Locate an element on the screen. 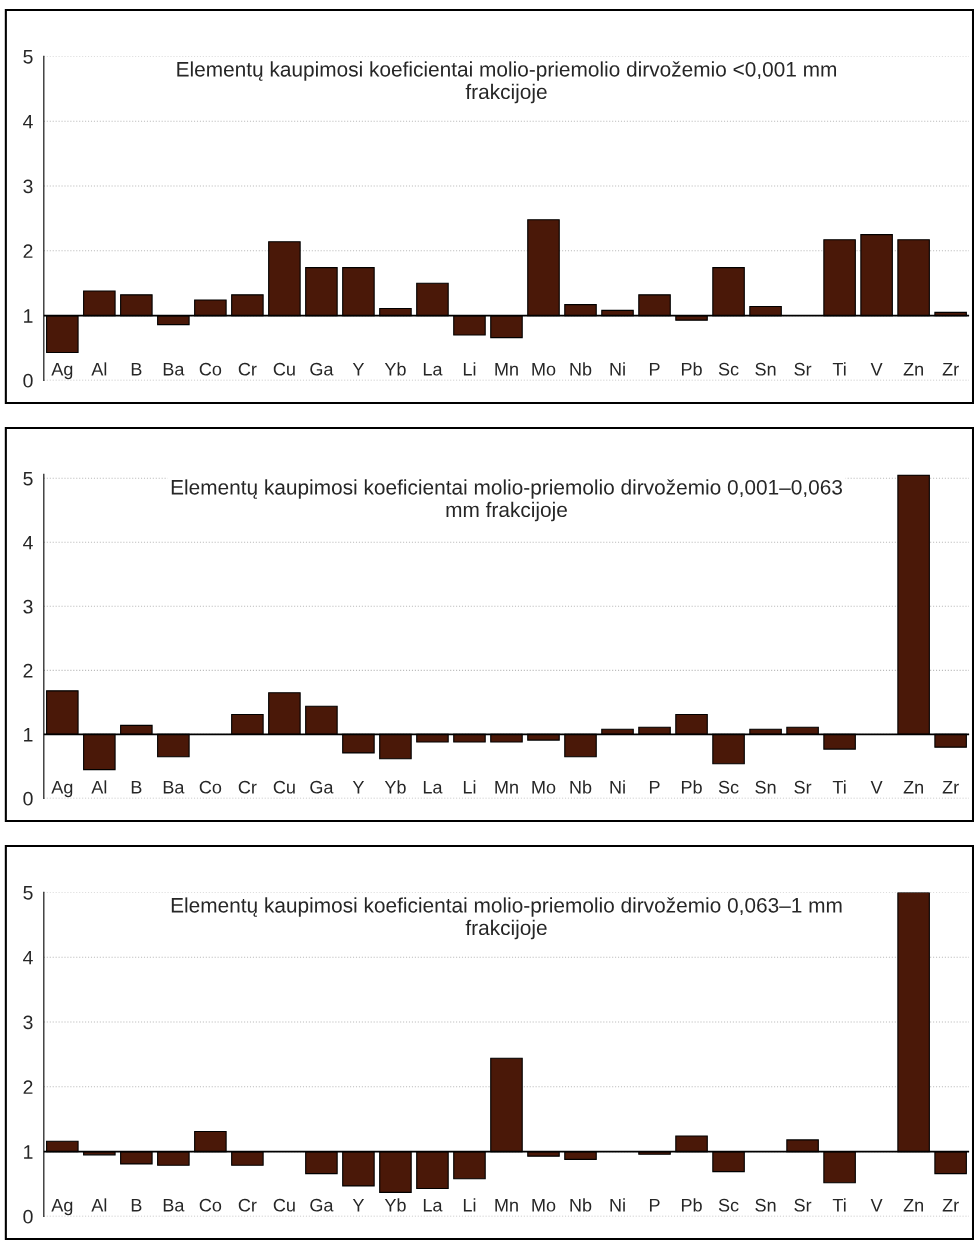  text: Elementų kaupimosi koeficientai molio-priemolio dirvožemio 0,001–0,063 mm frakcijoje is located at coordinates (506, 500).